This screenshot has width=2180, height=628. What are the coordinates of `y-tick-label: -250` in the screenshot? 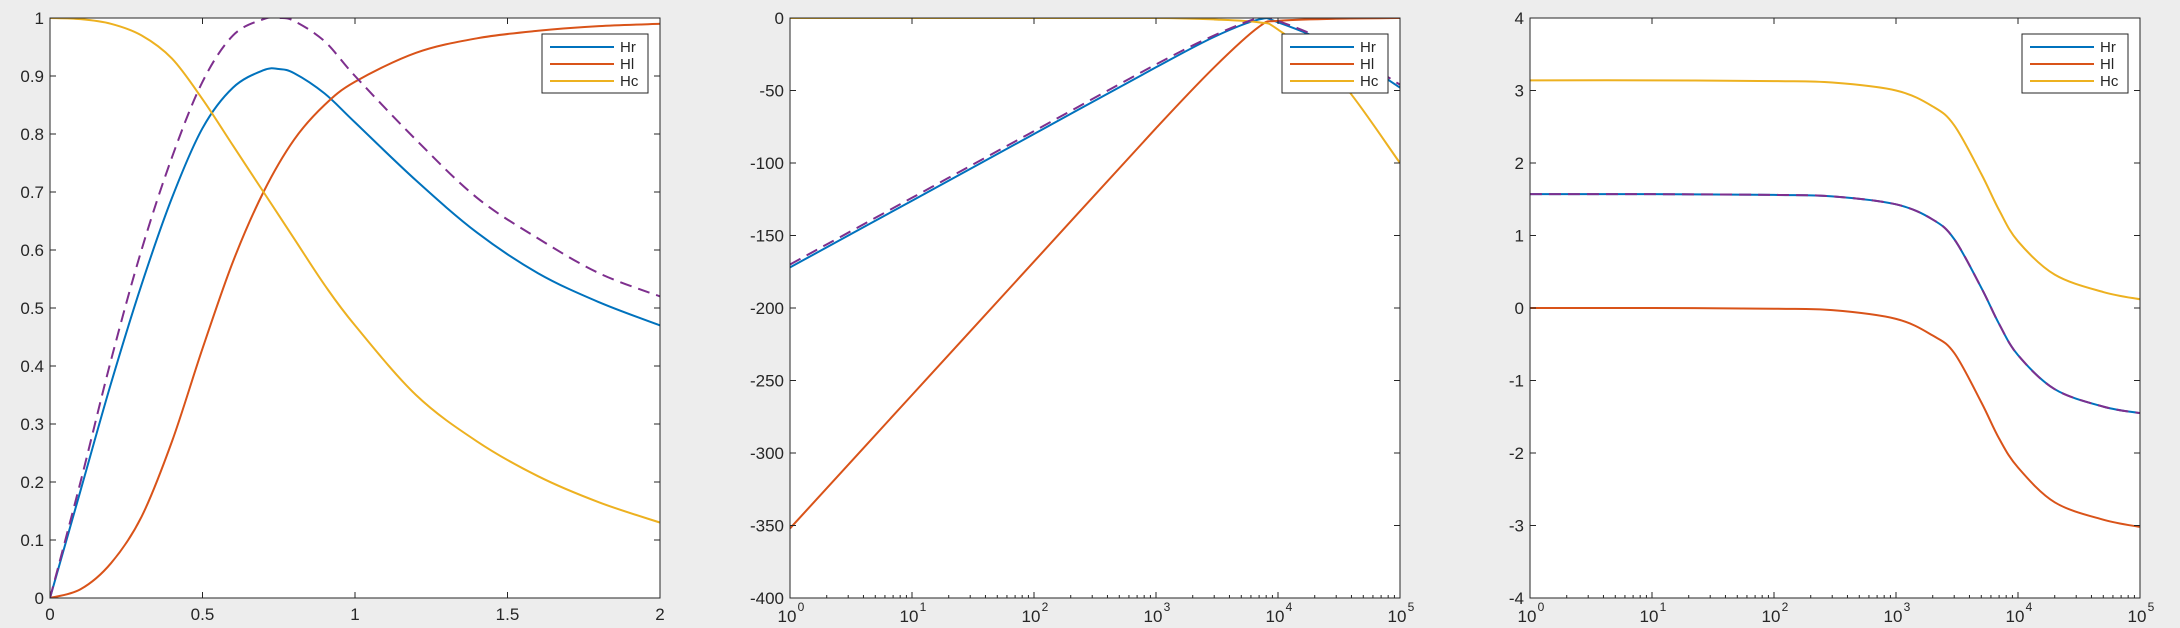 It's located at (767, 381).